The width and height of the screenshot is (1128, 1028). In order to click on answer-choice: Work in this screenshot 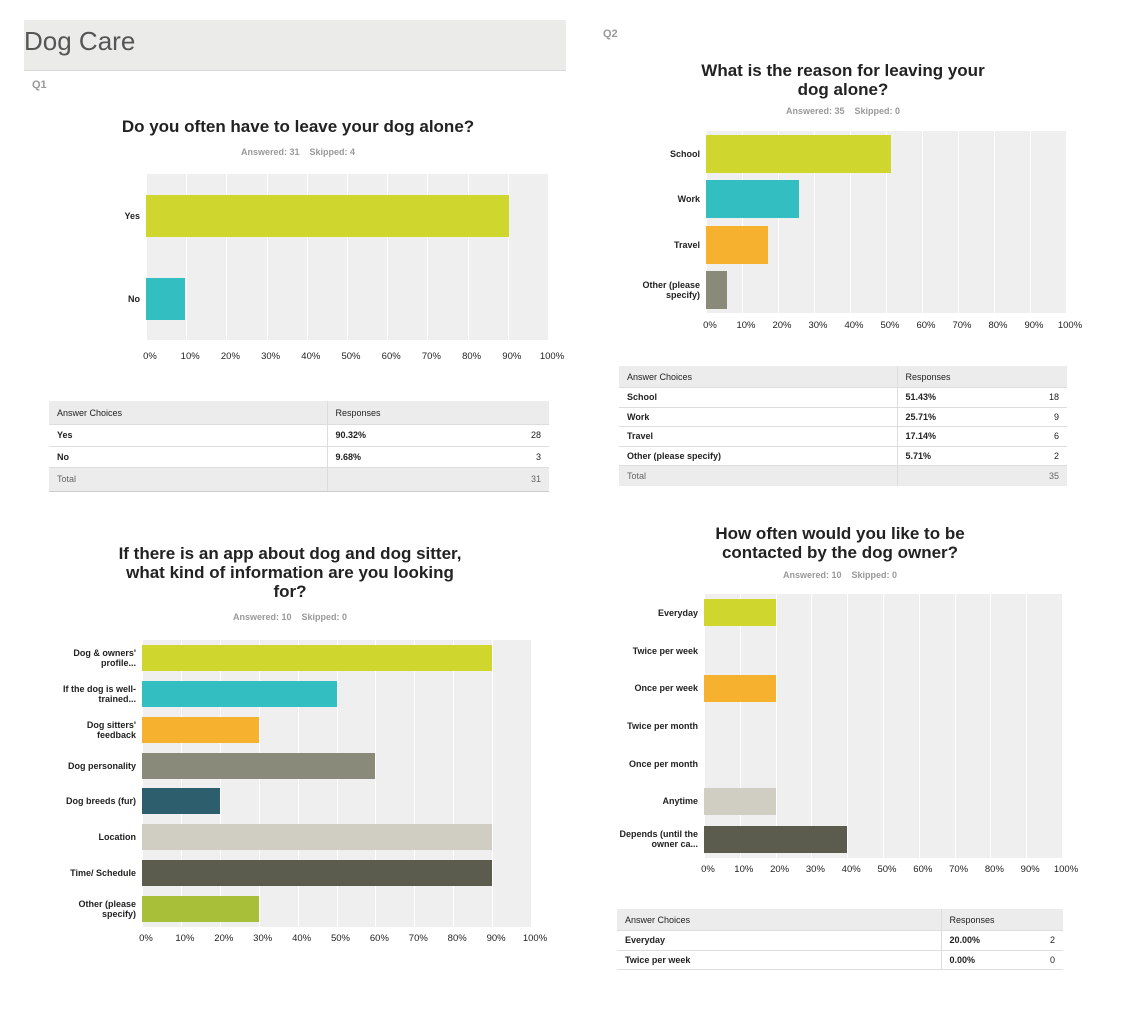, I will do `click(758, 417)`.